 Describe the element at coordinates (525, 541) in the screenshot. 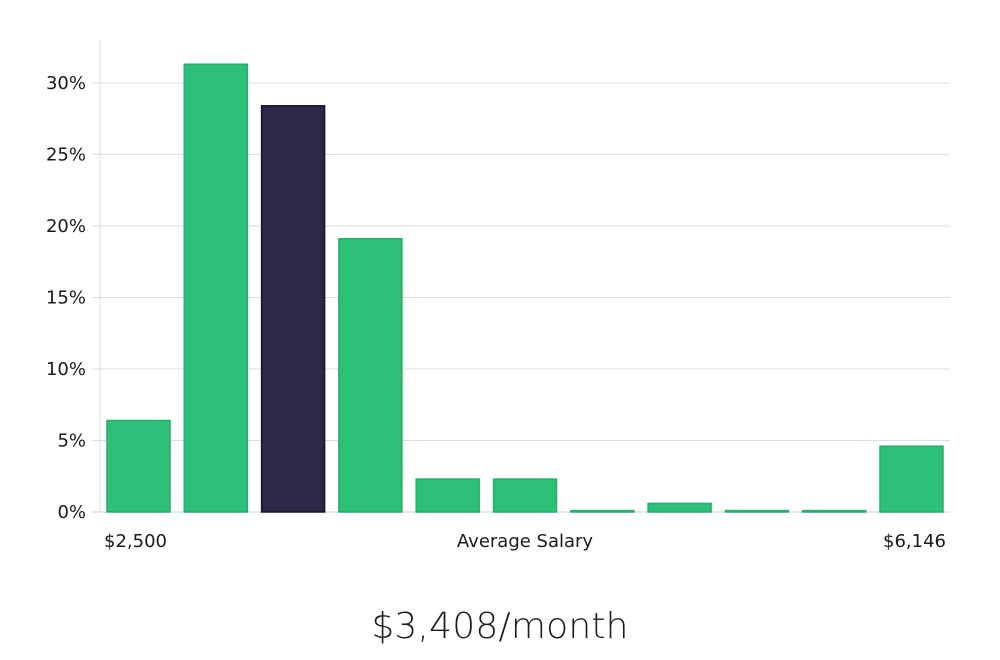

I see `x-axis-title: Average Salary` at that location.